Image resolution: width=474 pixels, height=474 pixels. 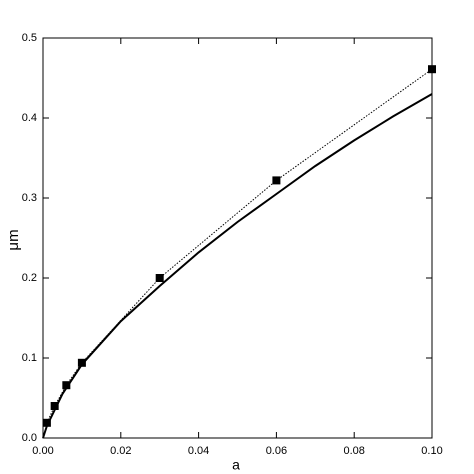 What do you see at coordinates (29, 198) in the screenshot?
I see `y-tick-label: 0.3` at bounding box center [29, 198].